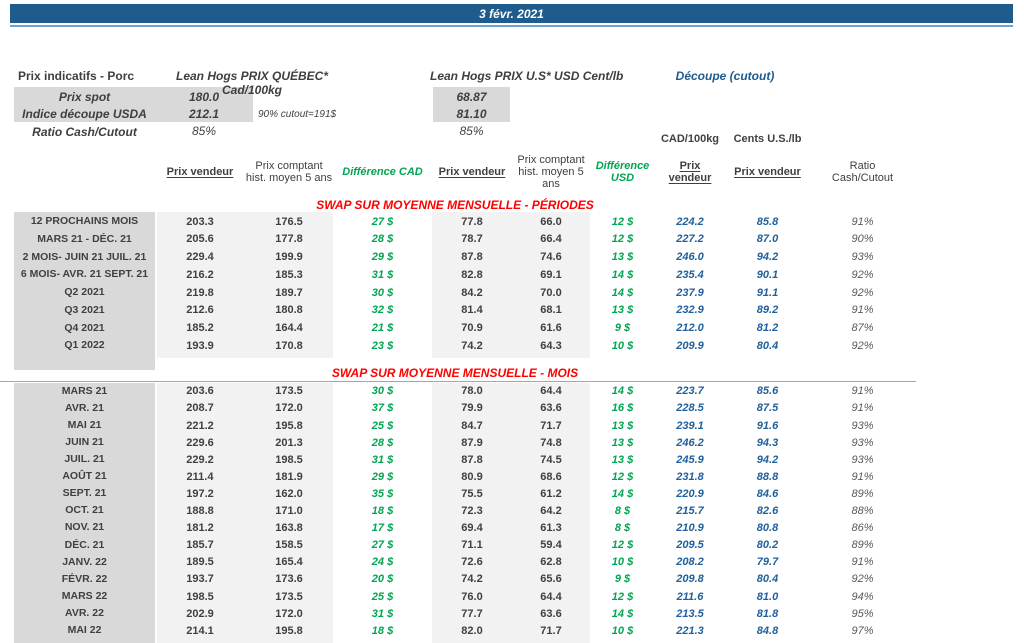  What do you see at coordinates (200, 171) in the screenshot?
I see `header-prix-vendeur-cad: Prix vendeur` at bounding box center [200, 171].